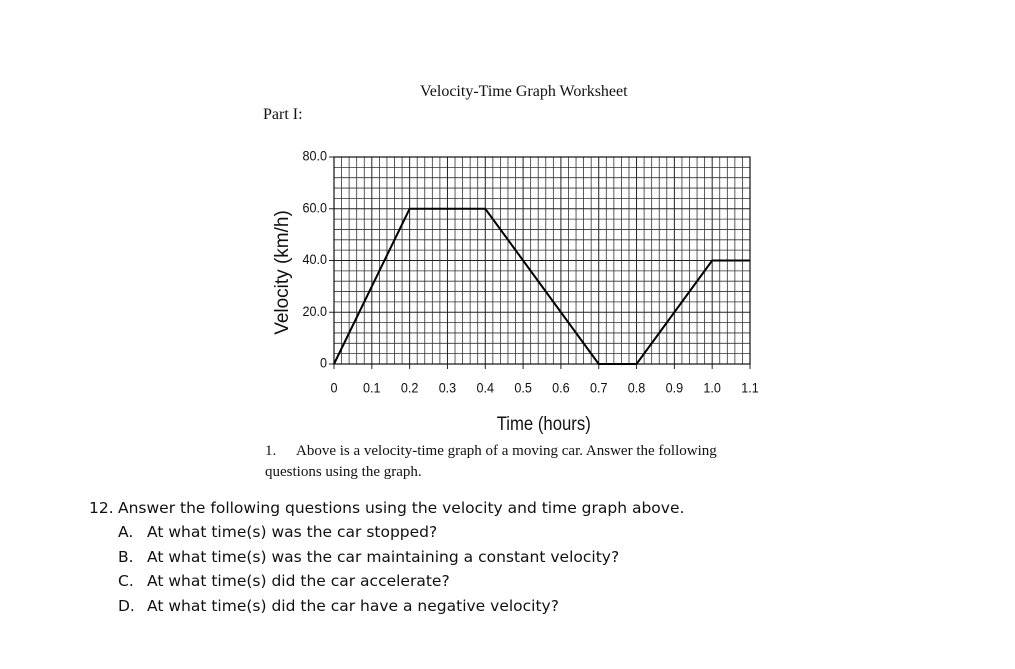 The width and height of the screenshot is (1015, 669). I want to click on question-number: 12., so click(101, 508).